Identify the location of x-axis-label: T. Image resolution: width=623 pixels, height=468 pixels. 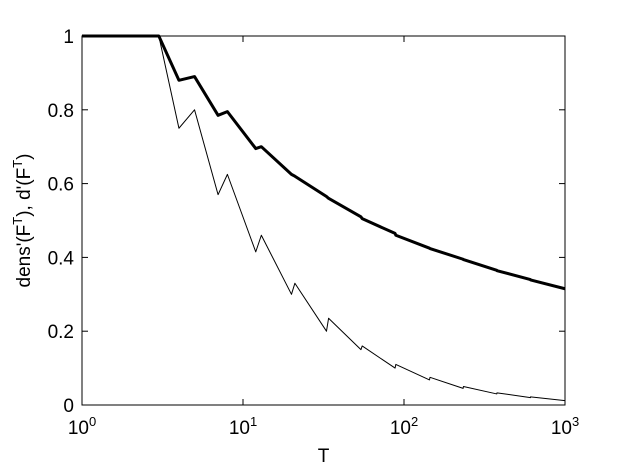
(324, 456).